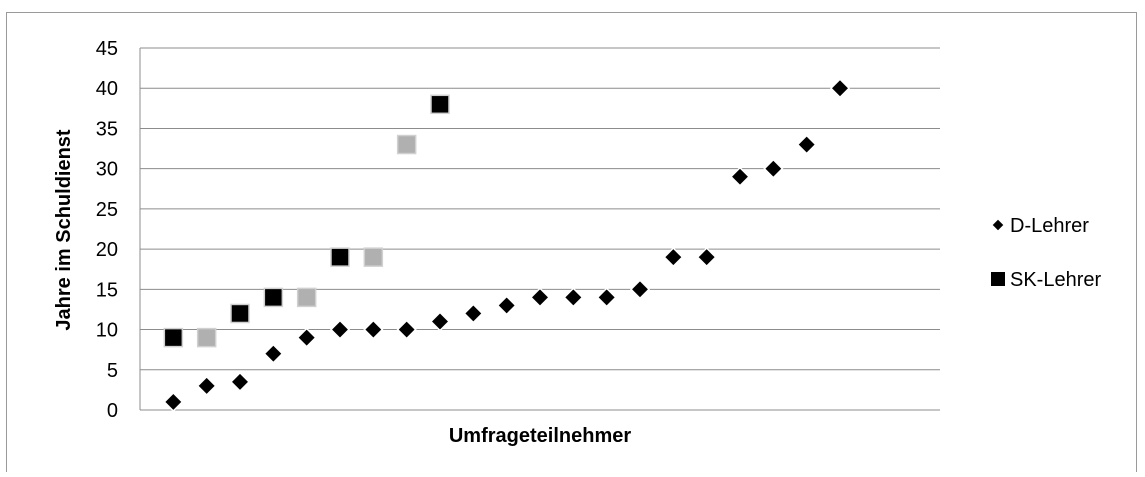 This screenshot has width=1145, height=477. Describe the element at coordinates (112, 411) in the screenshot. I see `y-tick-label: 0` at that location.